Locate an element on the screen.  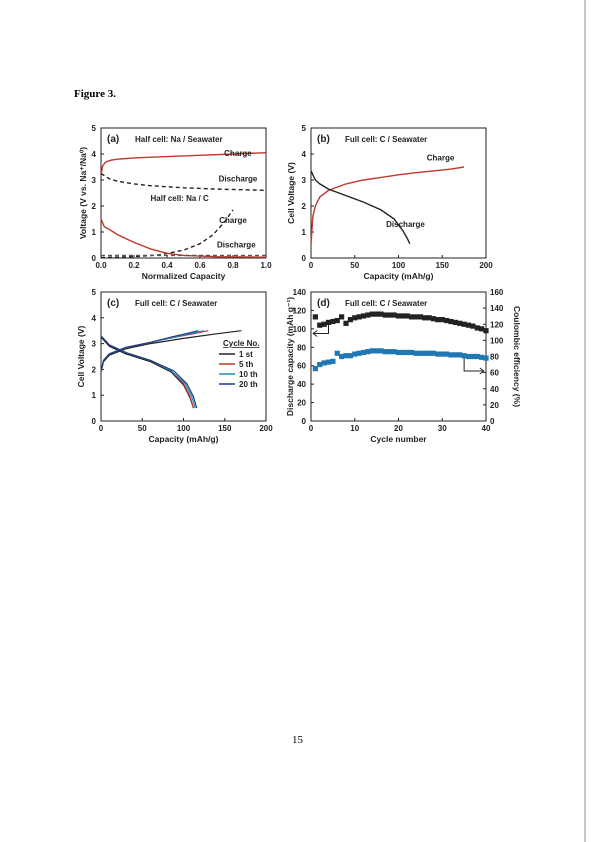
x-tick-label: 0.6 is located at coordinates (200, 265).